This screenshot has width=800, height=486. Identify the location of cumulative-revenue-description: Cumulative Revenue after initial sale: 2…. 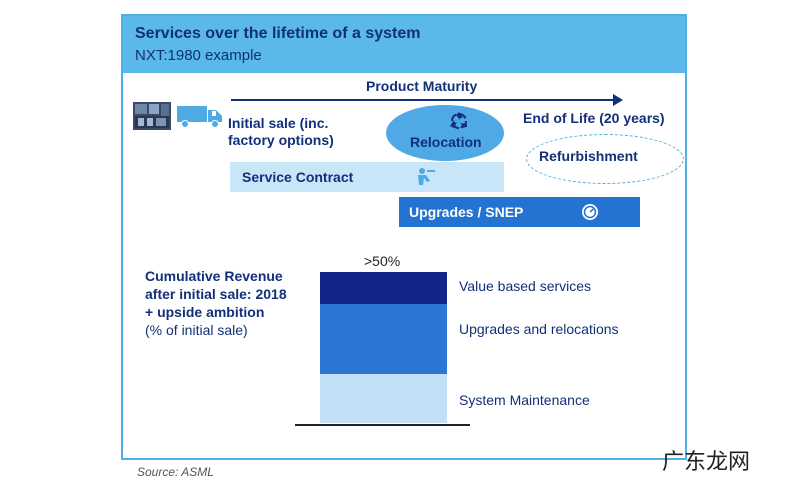
(216, 294).